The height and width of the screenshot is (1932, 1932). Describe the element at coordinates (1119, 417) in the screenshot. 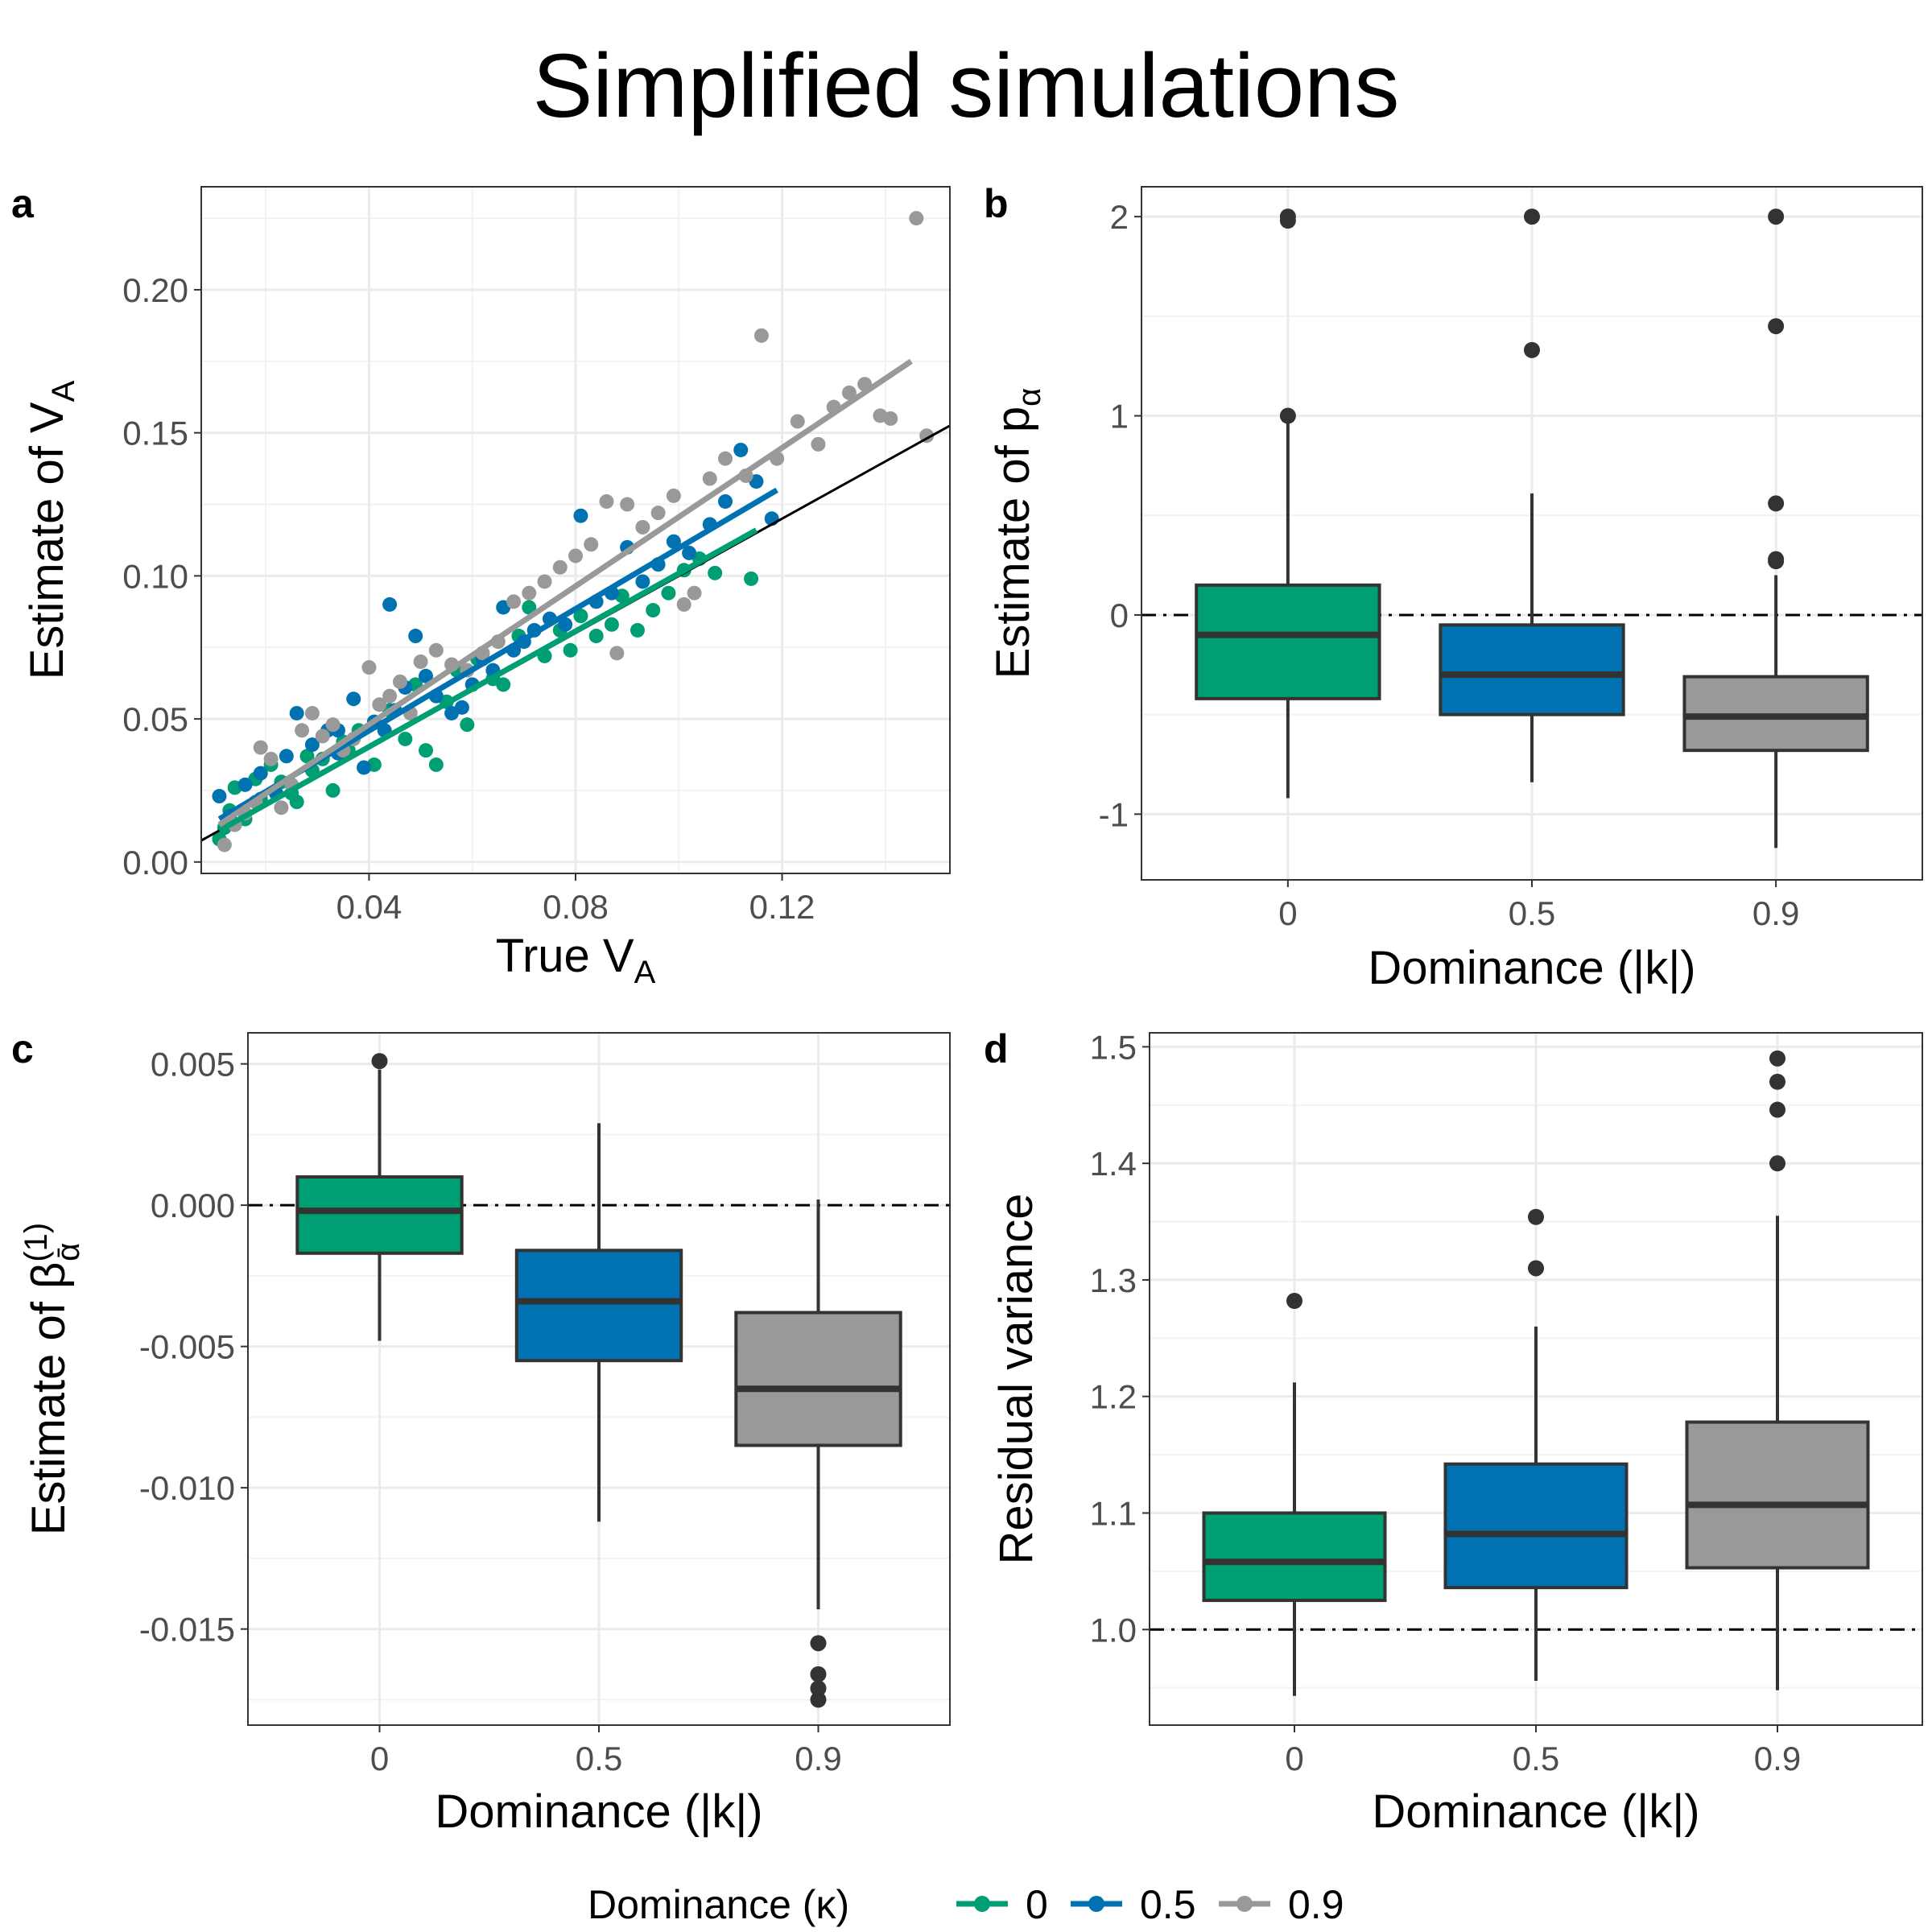

I see `y-tick-label: 1` at that location.